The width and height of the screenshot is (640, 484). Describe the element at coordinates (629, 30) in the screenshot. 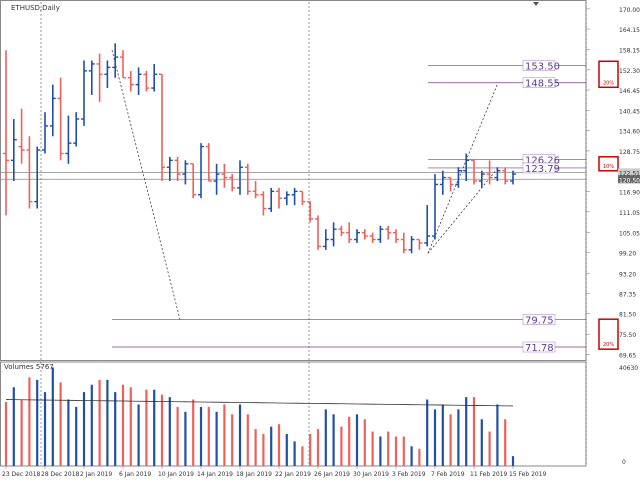

I see `price-tick-label: 164.15` at that location.